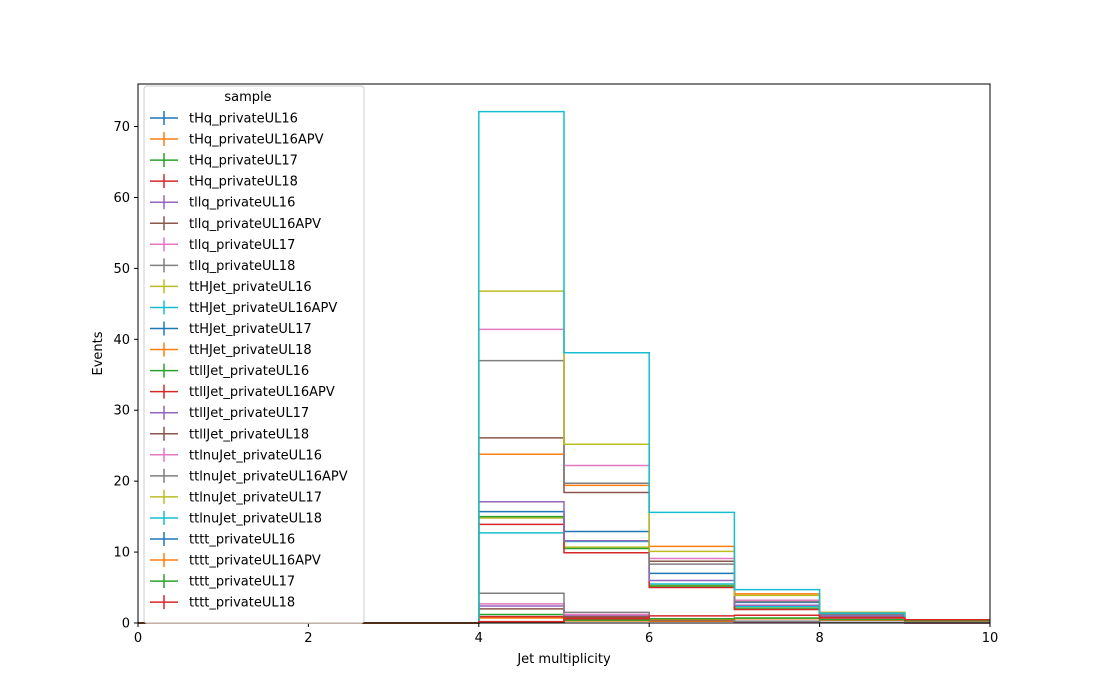 The image size is (1100, 700). I want to click on legend-item: ttllJet_privateUL18, so click(229, 434).